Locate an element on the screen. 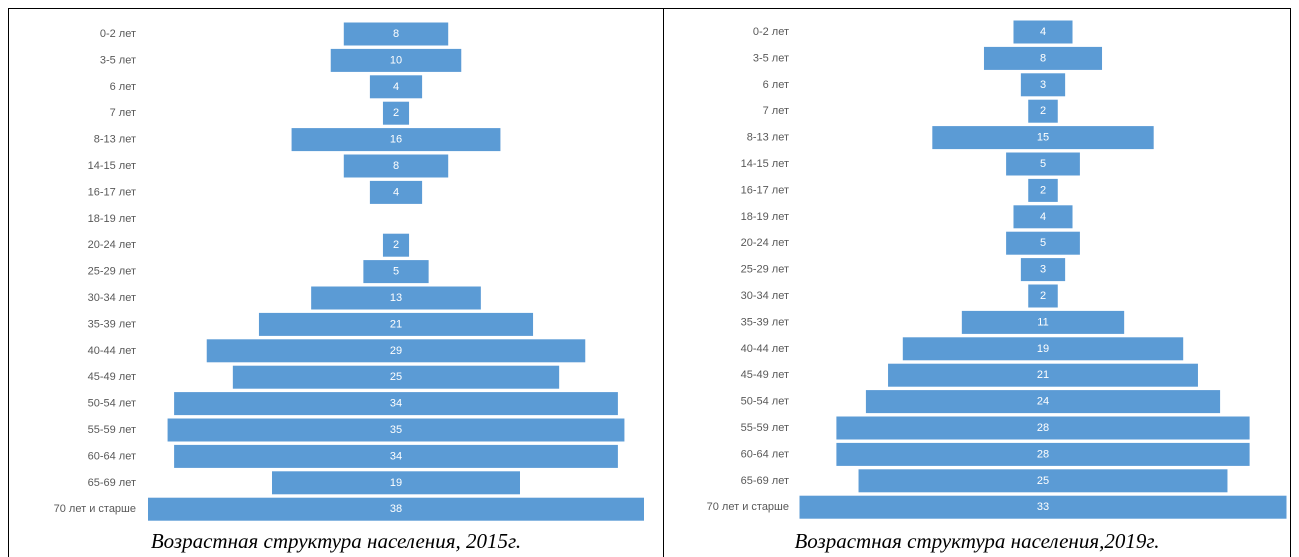 This screenshot has height=557, width=1299. data-label: 11 is located at coordinates (1042, 322).